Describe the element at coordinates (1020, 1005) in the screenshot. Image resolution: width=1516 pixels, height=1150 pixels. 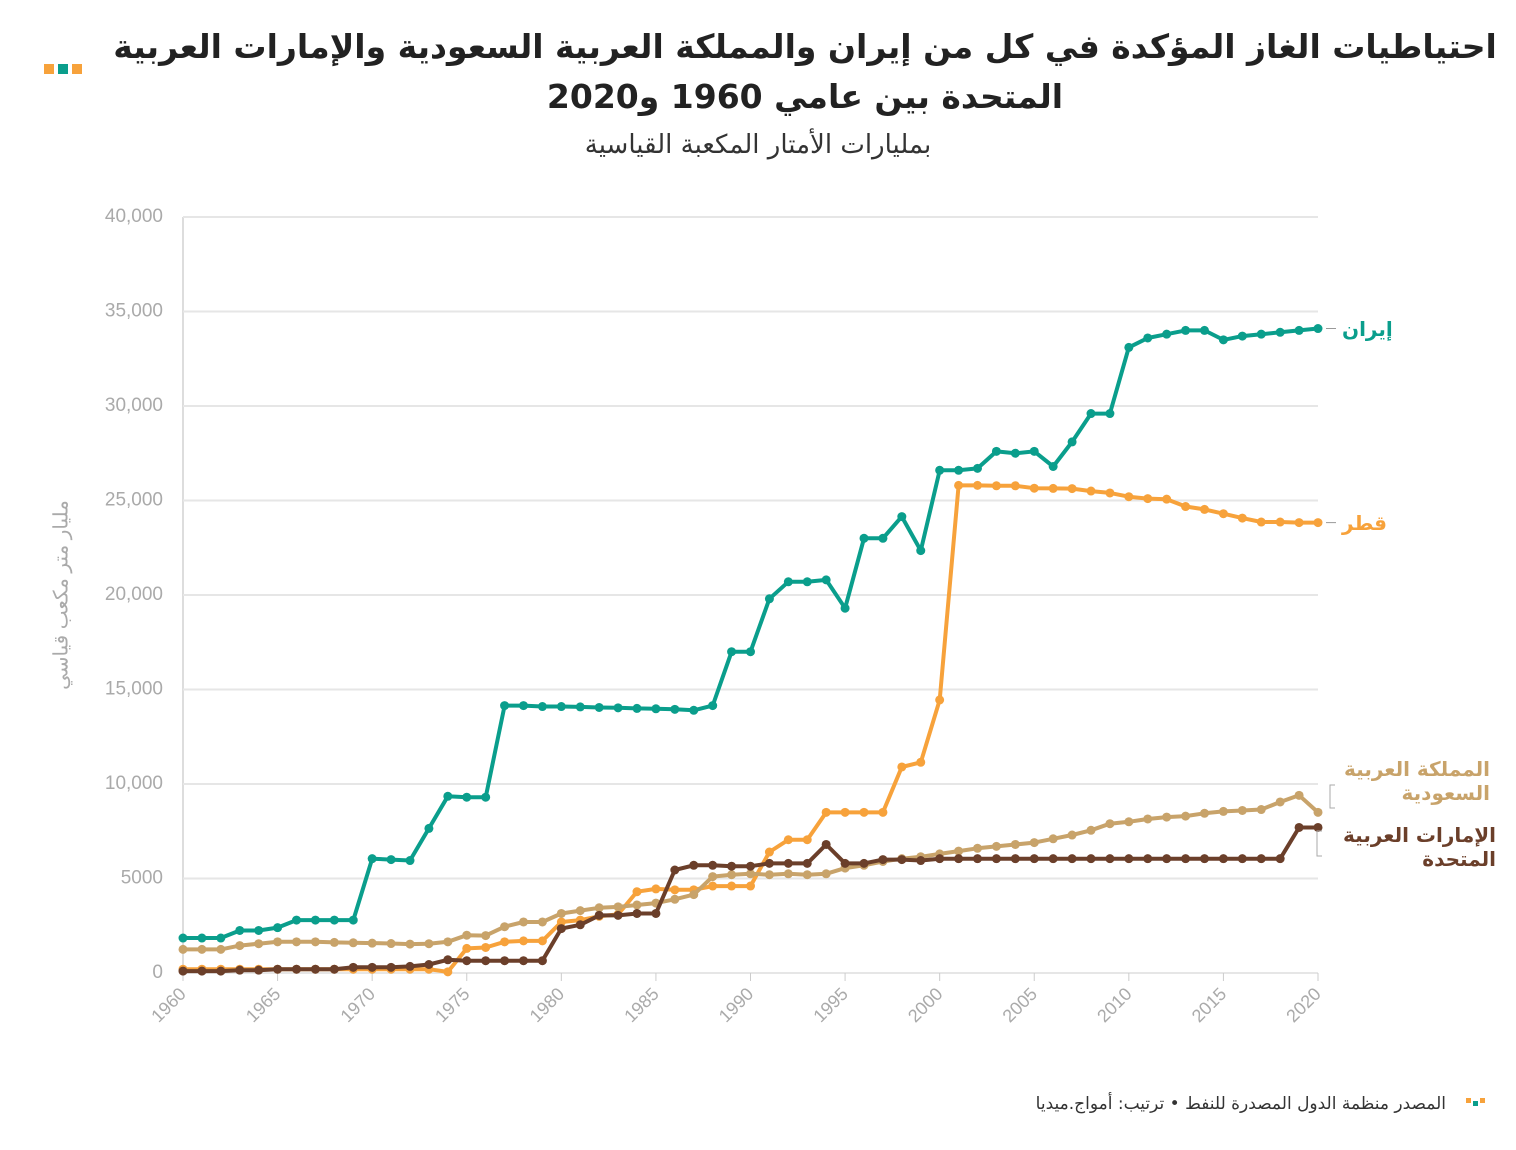
I see `x-tick-label: 2005` at that location.